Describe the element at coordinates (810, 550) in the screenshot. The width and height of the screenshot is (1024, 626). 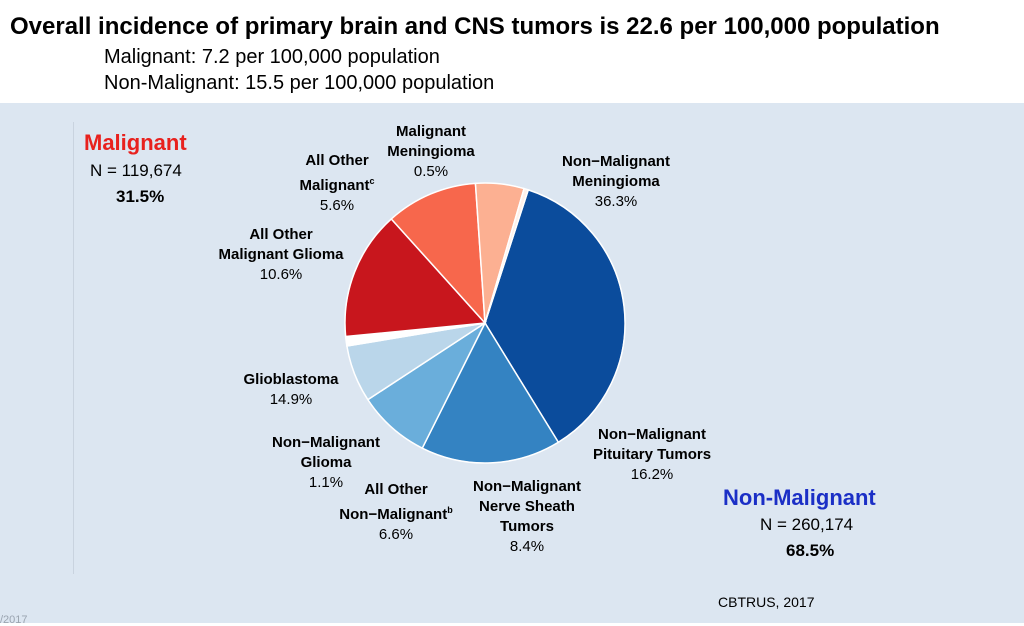
I see `non-malignant-group-percent: 68.5%` at that location.